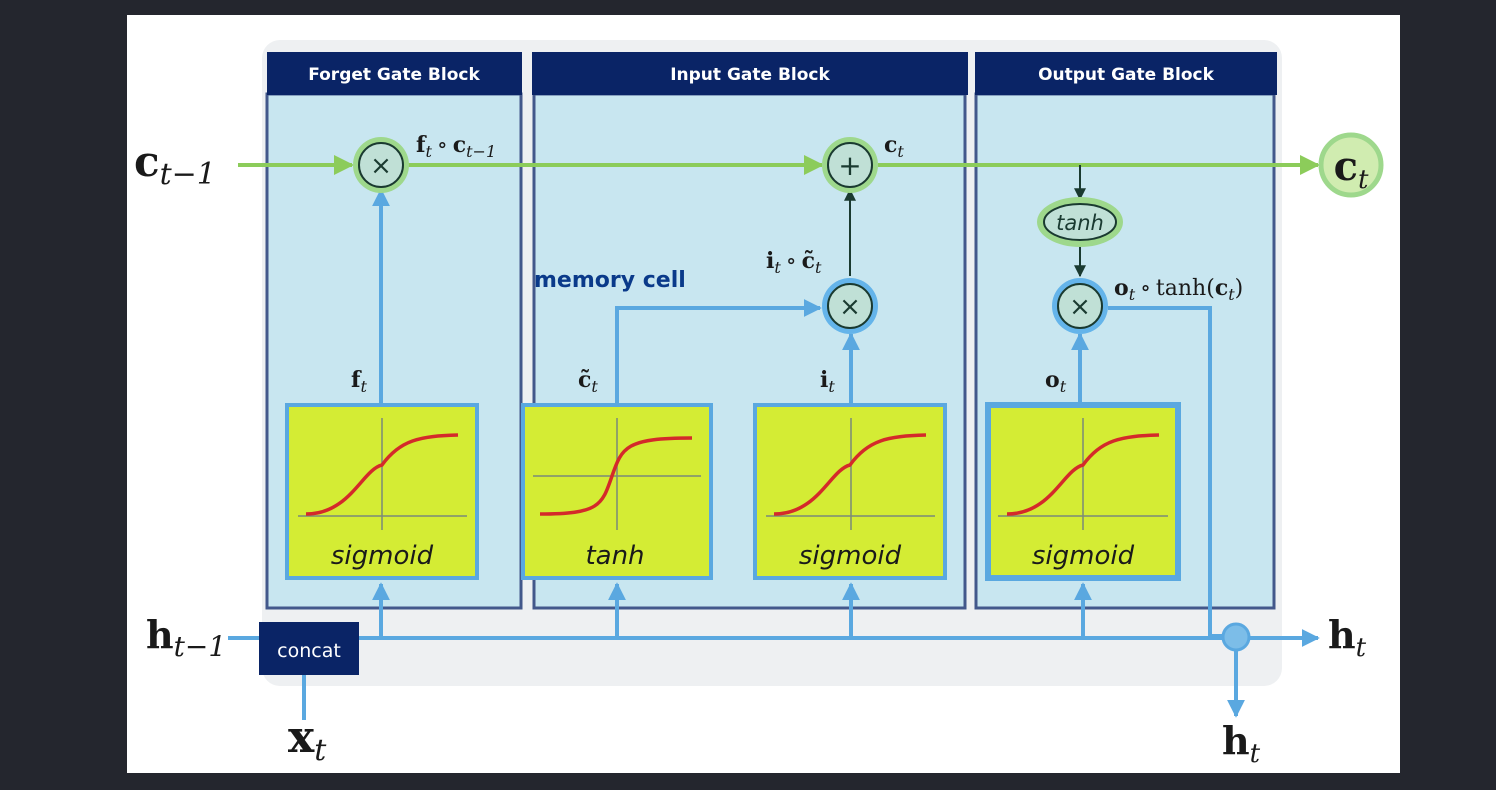 The image size is (1496, 790). Describe the element at coordinates (894, 146) in the screenshot. I see `label-c-t-after-add: ct` at that location.